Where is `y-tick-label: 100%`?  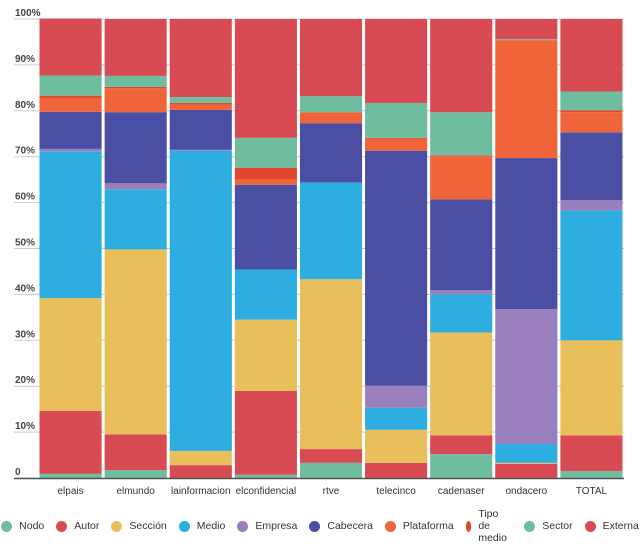
y-tick-label: 100% is located at coordinates (28, 13).